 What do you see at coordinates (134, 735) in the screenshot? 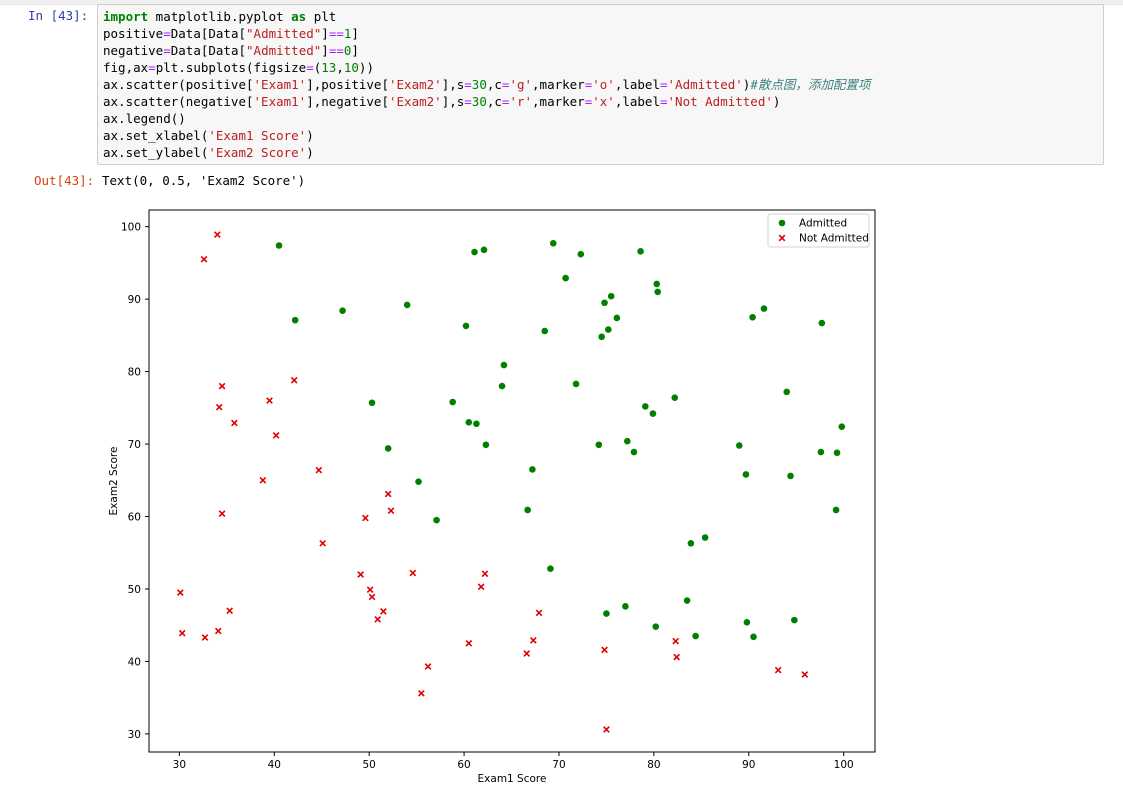
I see `y-tick-label: 30` at bounding box center [134, 735].